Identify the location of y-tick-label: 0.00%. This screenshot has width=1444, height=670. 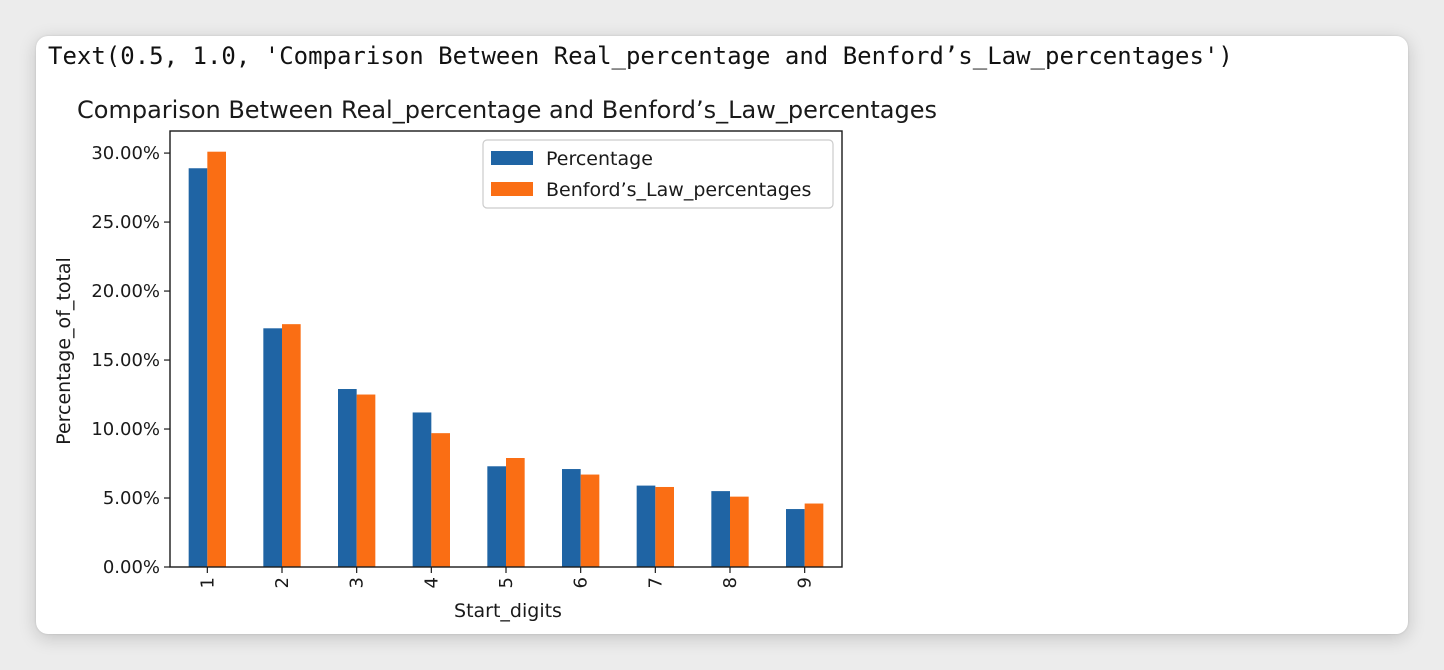
(131, 567).